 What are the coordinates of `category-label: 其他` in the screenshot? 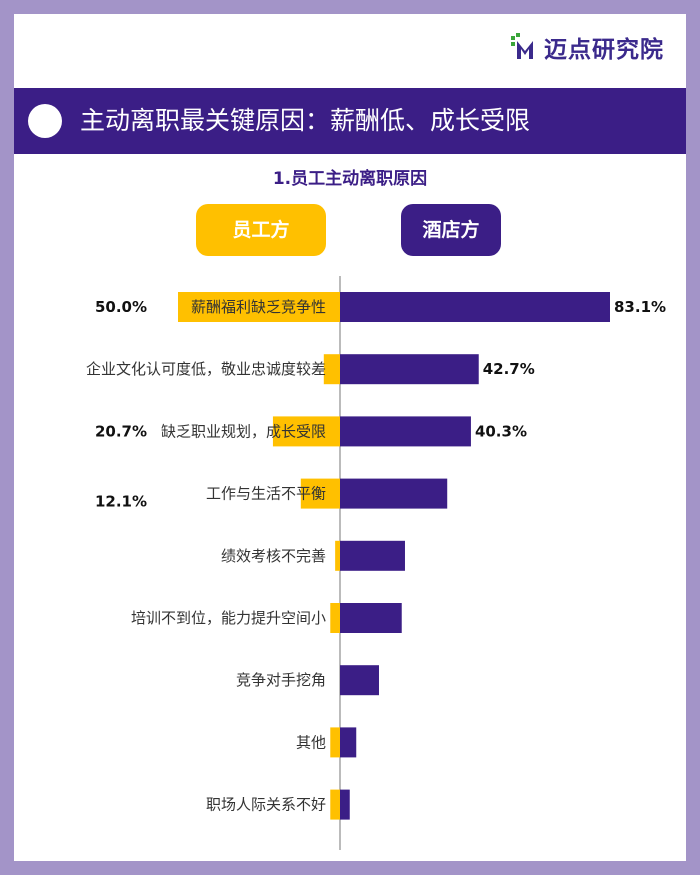 It's located at (311, 742).